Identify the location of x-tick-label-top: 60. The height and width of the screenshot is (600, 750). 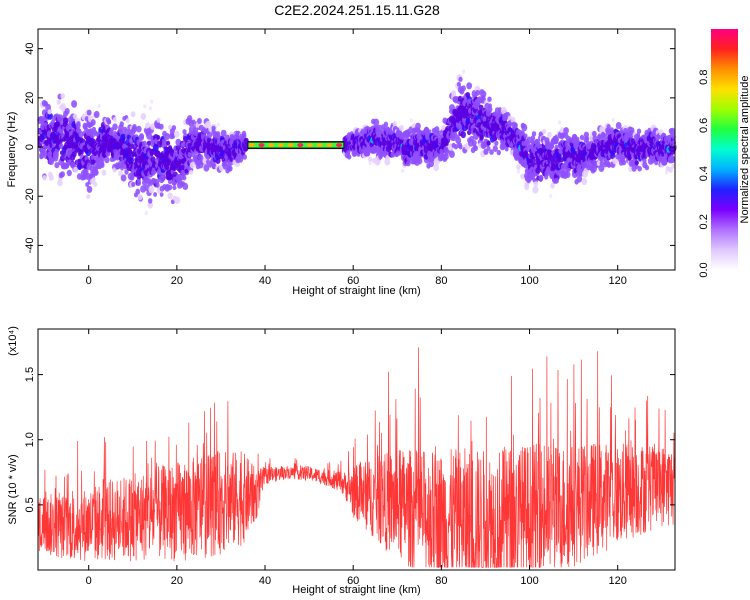
(353, 281).